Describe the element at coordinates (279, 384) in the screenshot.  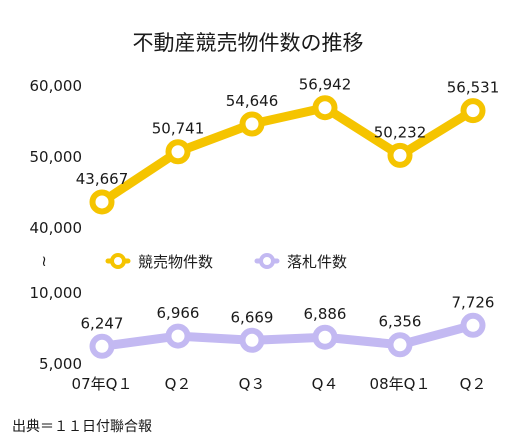
I see `x-axis: 07年Q１ Q２ Q３ Q４ 08年Q１ Q２` at that location.